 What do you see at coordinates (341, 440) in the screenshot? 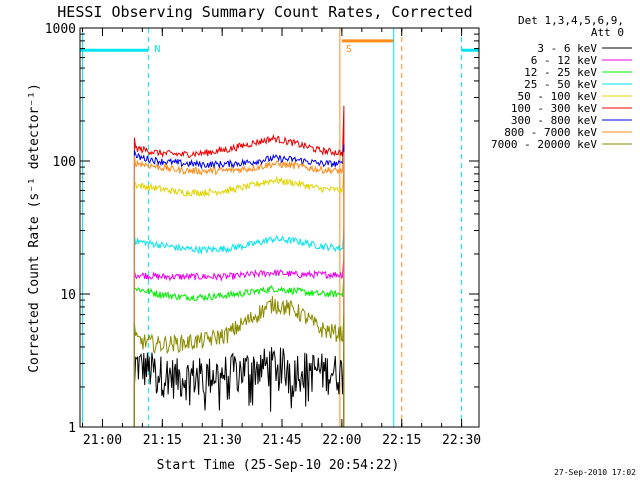
I see `x-tick-label: 22:00` at bounding box center [341, 440].